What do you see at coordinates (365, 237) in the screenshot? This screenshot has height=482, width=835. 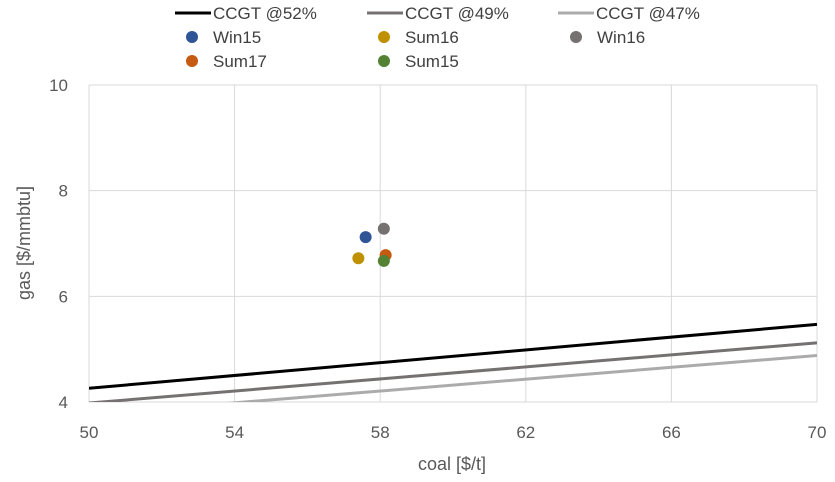 I see `scatter-point-win15` at bounding box center [365, 237].